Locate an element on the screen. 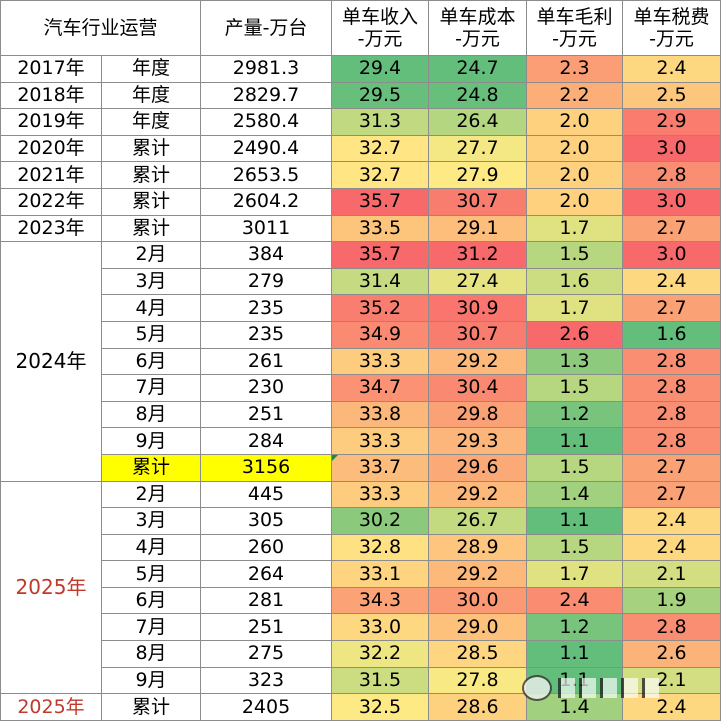  output-cell: 445 is located at coordinates (266, 494).